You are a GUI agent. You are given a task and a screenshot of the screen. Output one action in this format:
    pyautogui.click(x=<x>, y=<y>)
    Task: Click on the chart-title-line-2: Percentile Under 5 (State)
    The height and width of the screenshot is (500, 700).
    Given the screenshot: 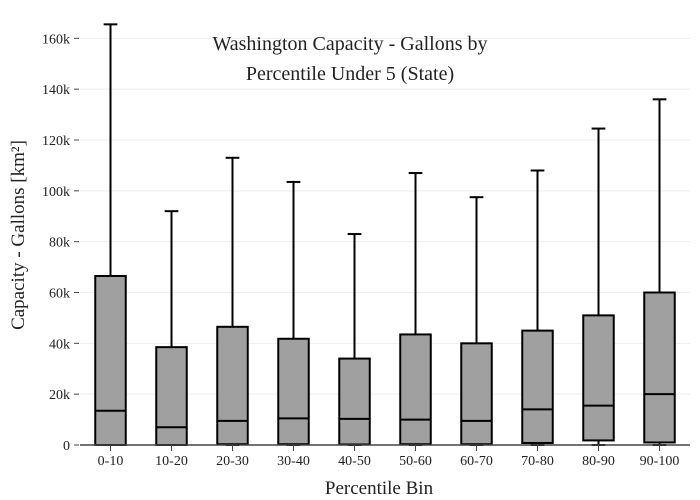 What is the action you would take?
    pyautogui.click(x=350, y=74)
    